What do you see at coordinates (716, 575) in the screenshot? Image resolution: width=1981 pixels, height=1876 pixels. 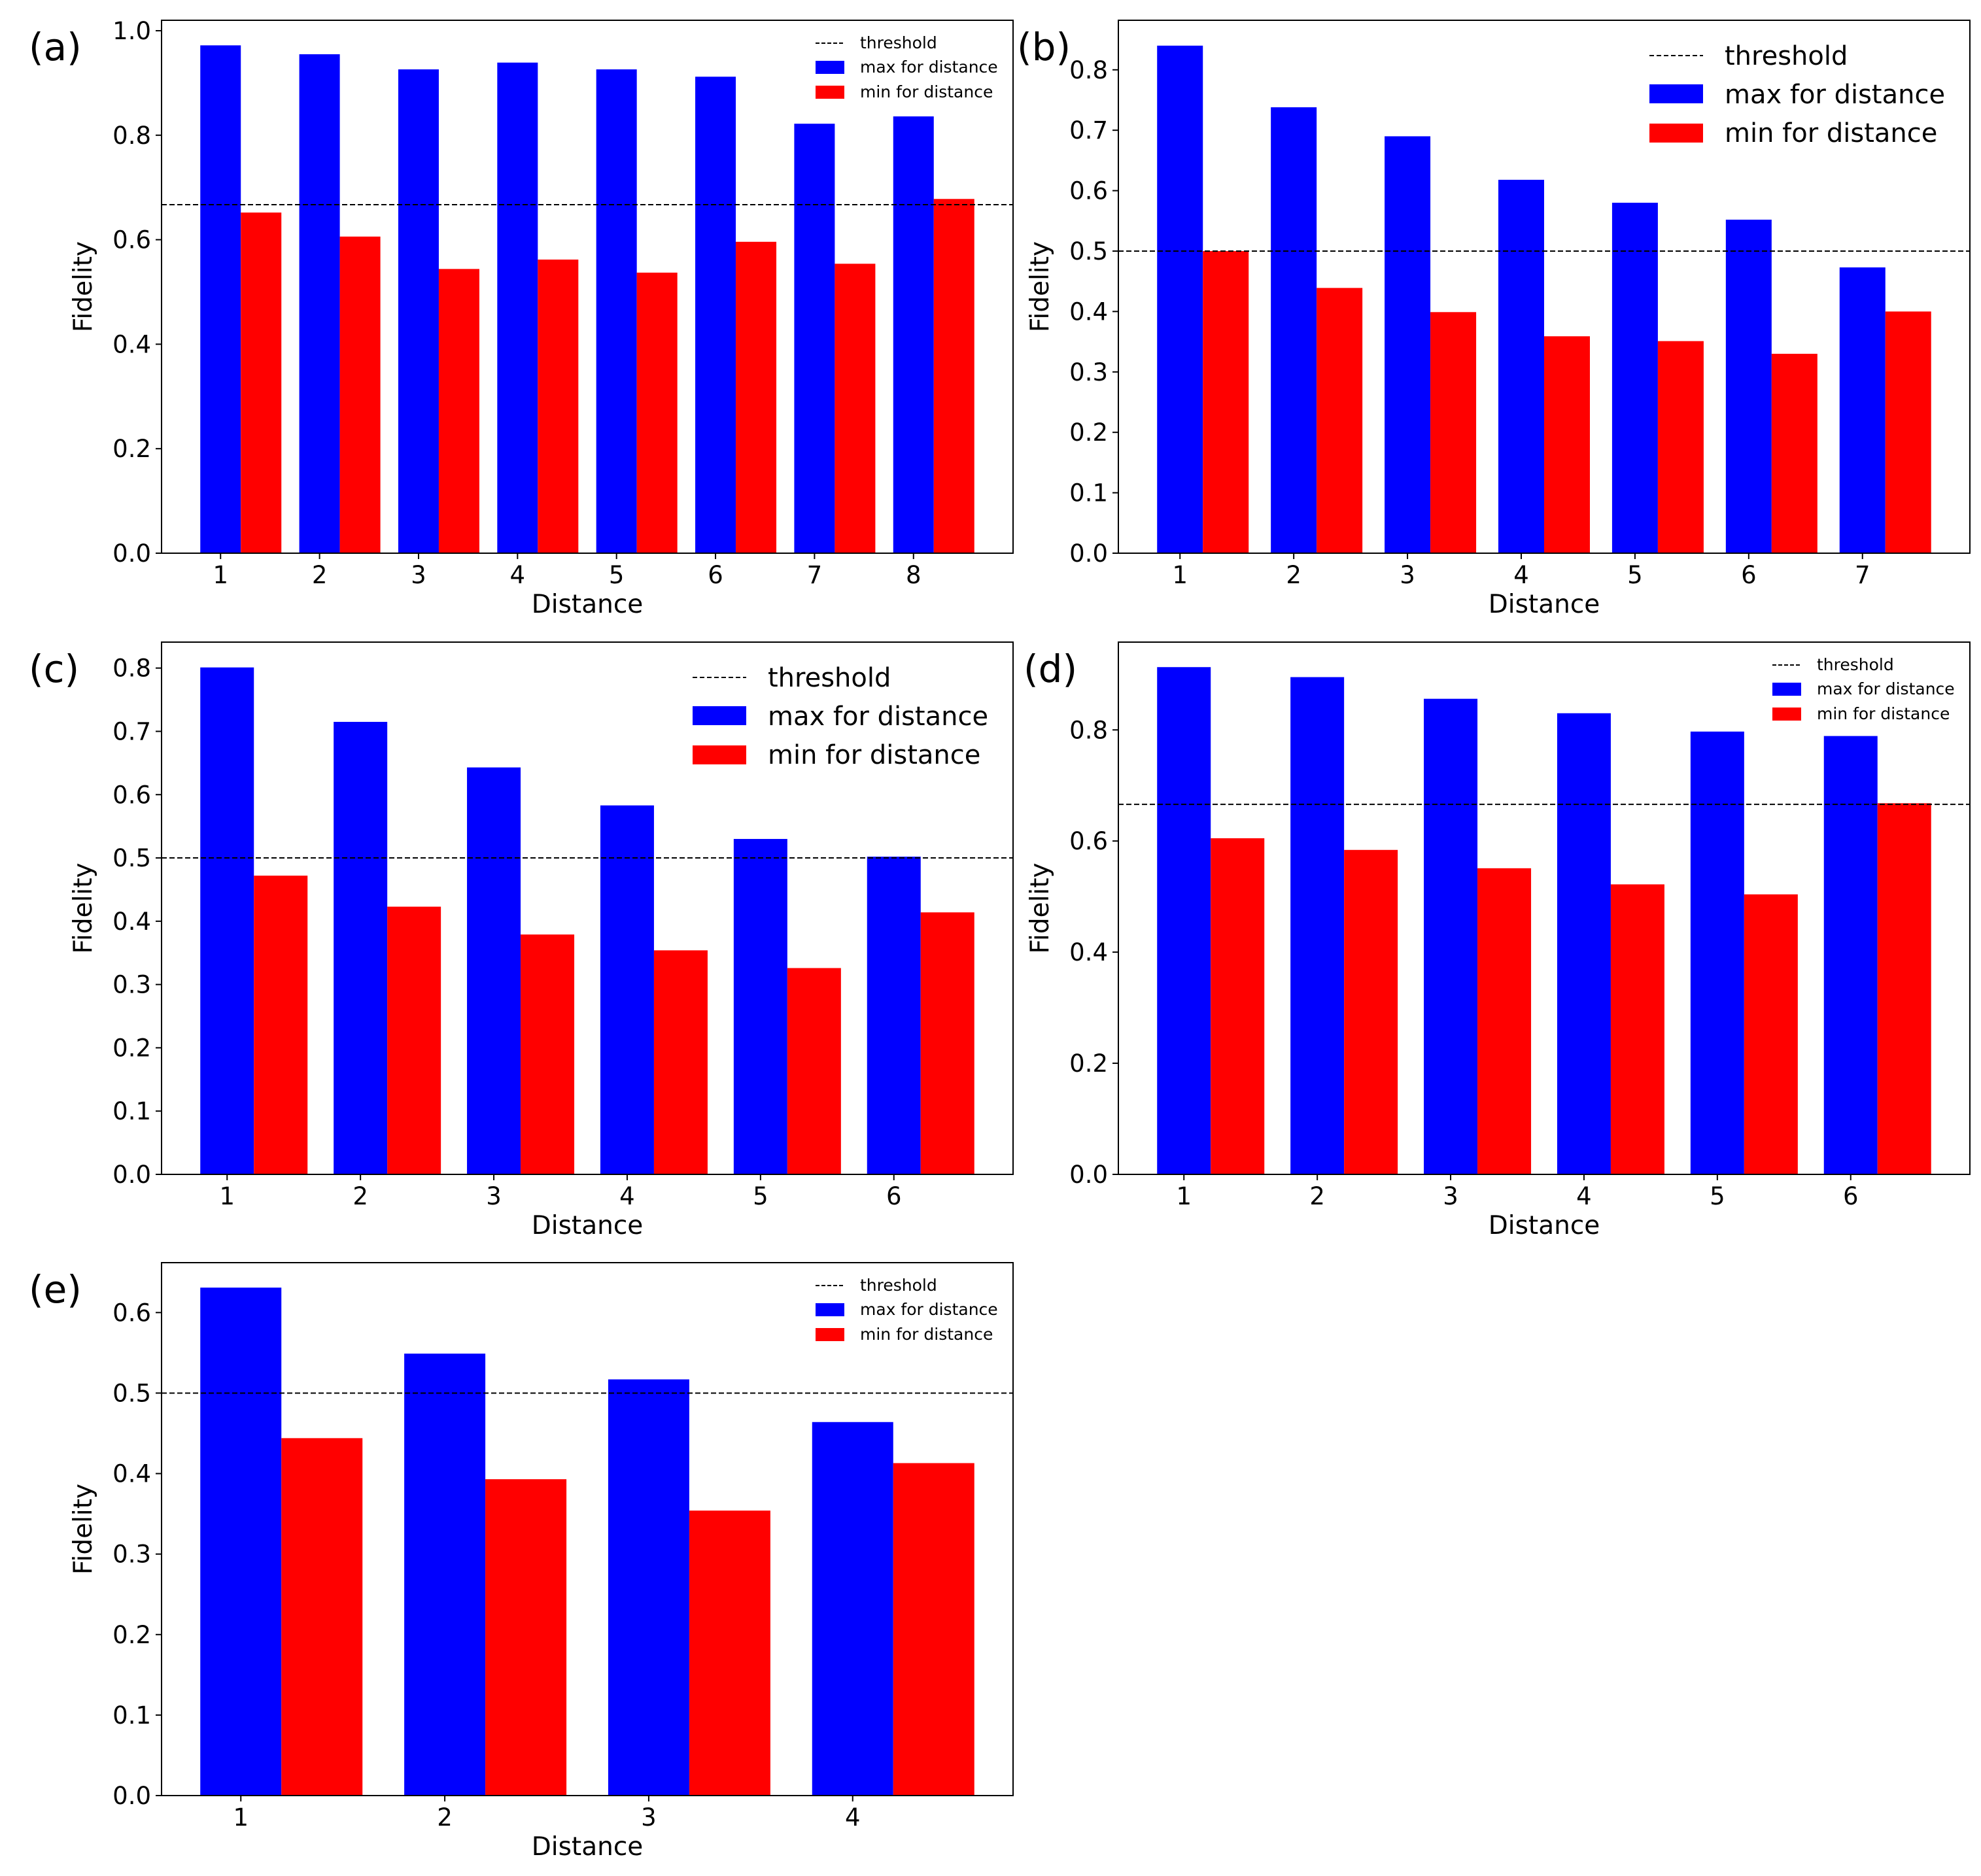 I see `x-tick-label: 6` at bounding box center [716, 575].